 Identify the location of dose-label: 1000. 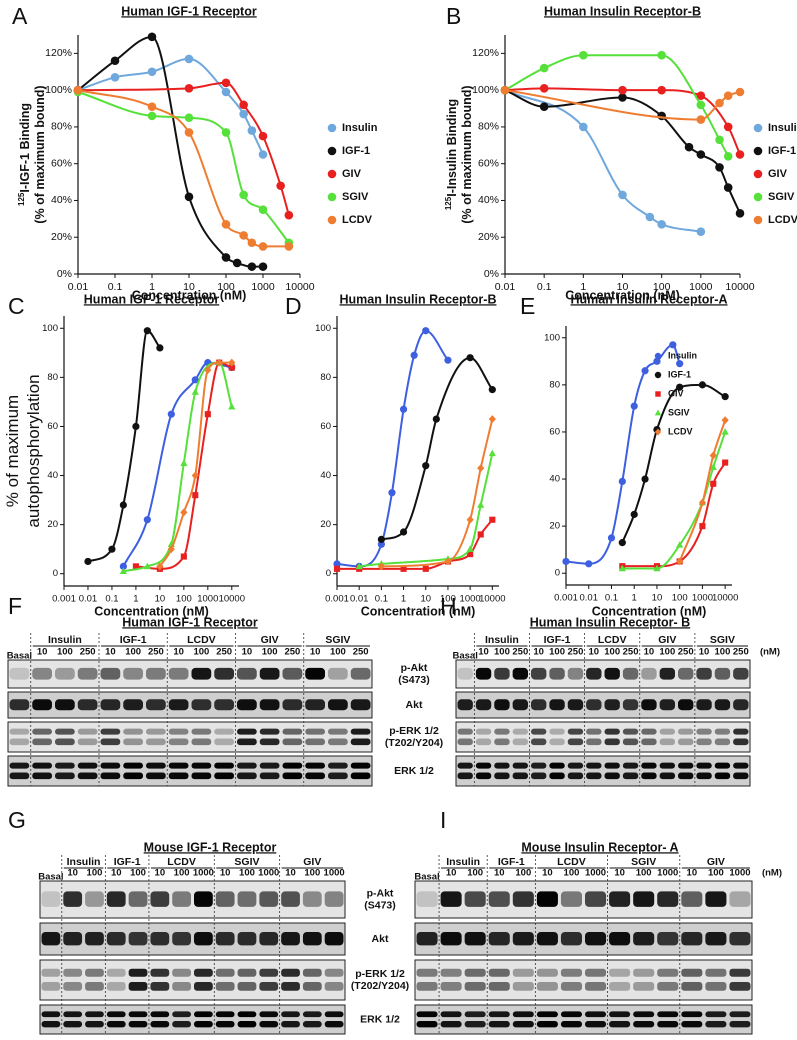
(595, 873).